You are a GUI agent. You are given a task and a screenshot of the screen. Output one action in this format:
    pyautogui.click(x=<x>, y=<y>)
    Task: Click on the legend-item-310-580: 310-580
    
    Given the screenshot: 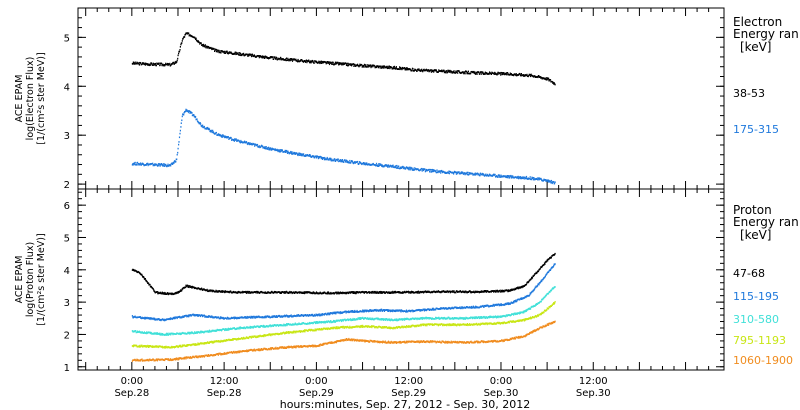 What is the action you would take?
    pyautogui.click(x=756, y=319)
    